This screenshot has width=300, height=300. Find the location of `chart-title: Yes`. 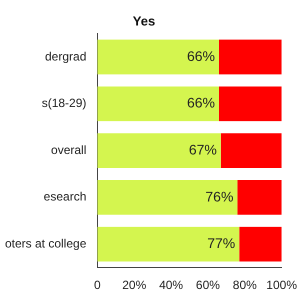

chart-title: Yes is located at coordinates (144, 20).